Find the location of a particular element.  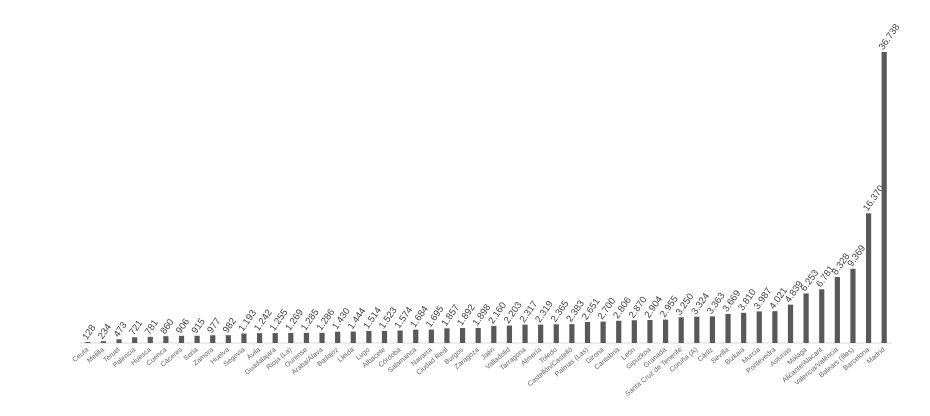

x-tick-label: Lleida is located at coordinates (346, 355).